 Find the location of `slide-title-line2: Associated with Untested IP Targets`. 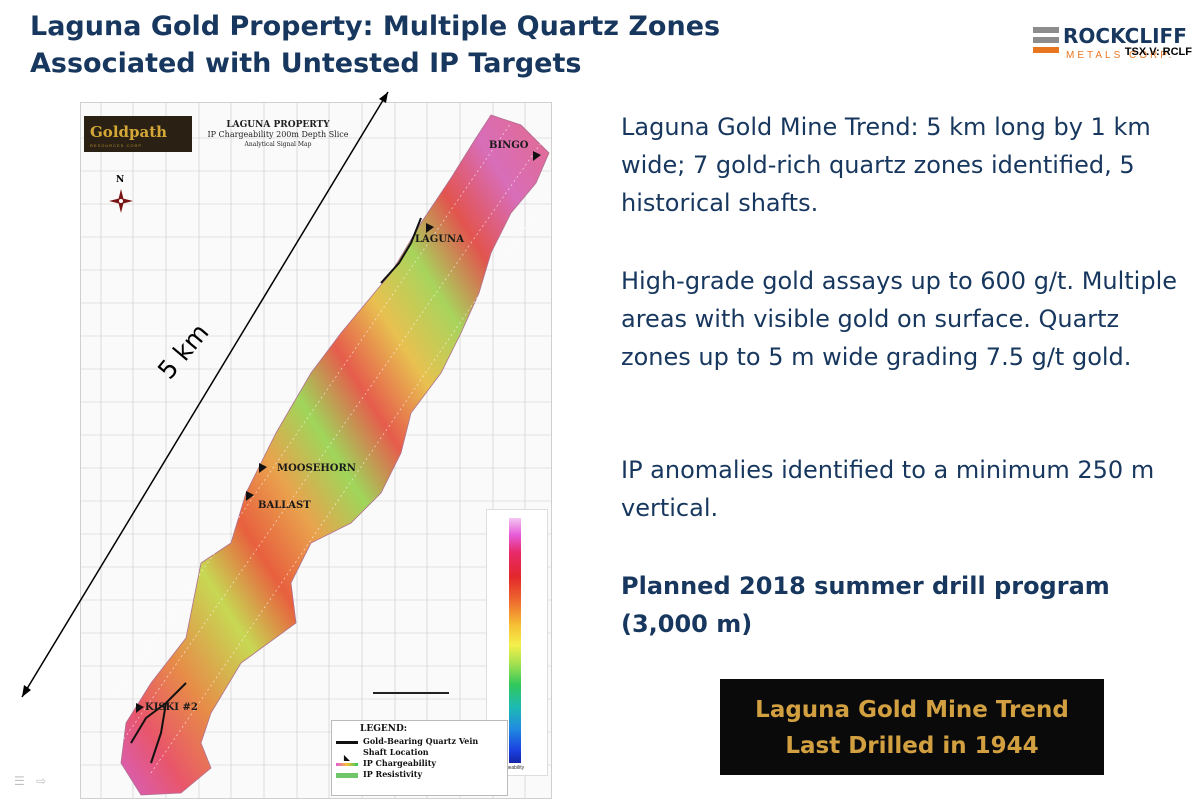

slide-title-line2: Associated with Untested IP Targets is located at coordinates (306, 63).